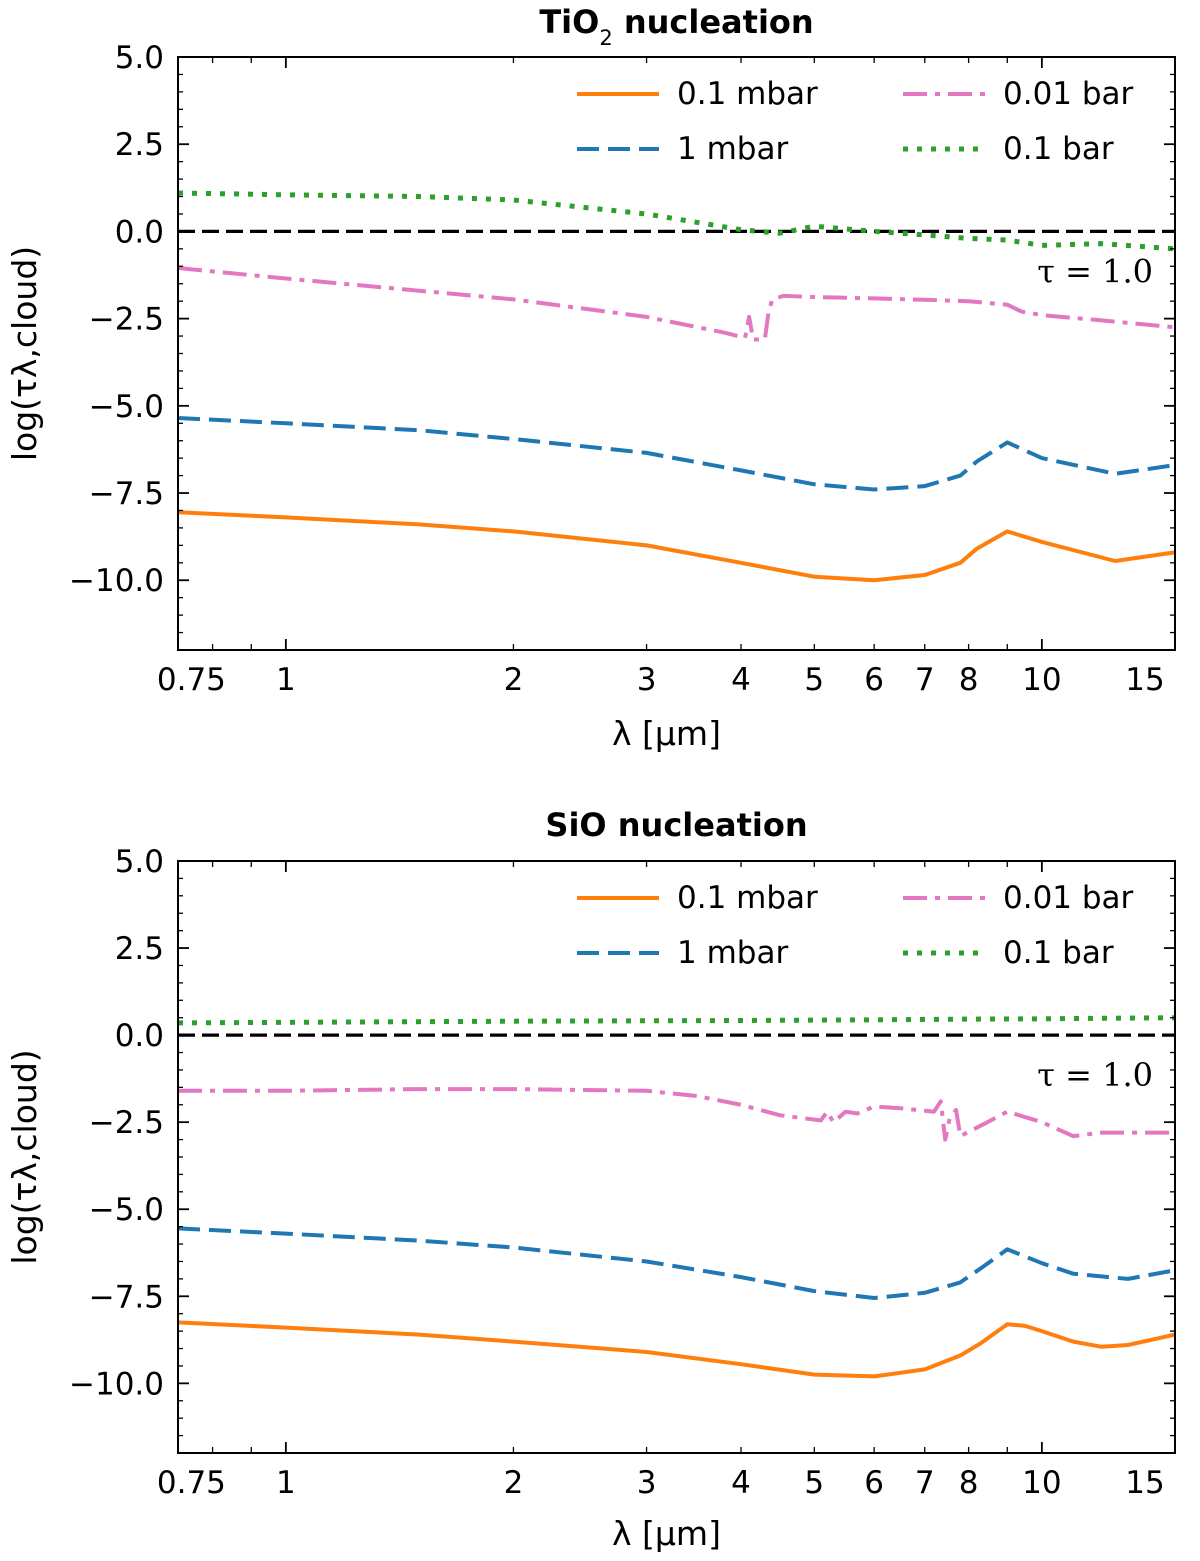  Describe the element at coordinates (569, 22) in the screenshot. I see `chart-title-main: TiO` at that location.